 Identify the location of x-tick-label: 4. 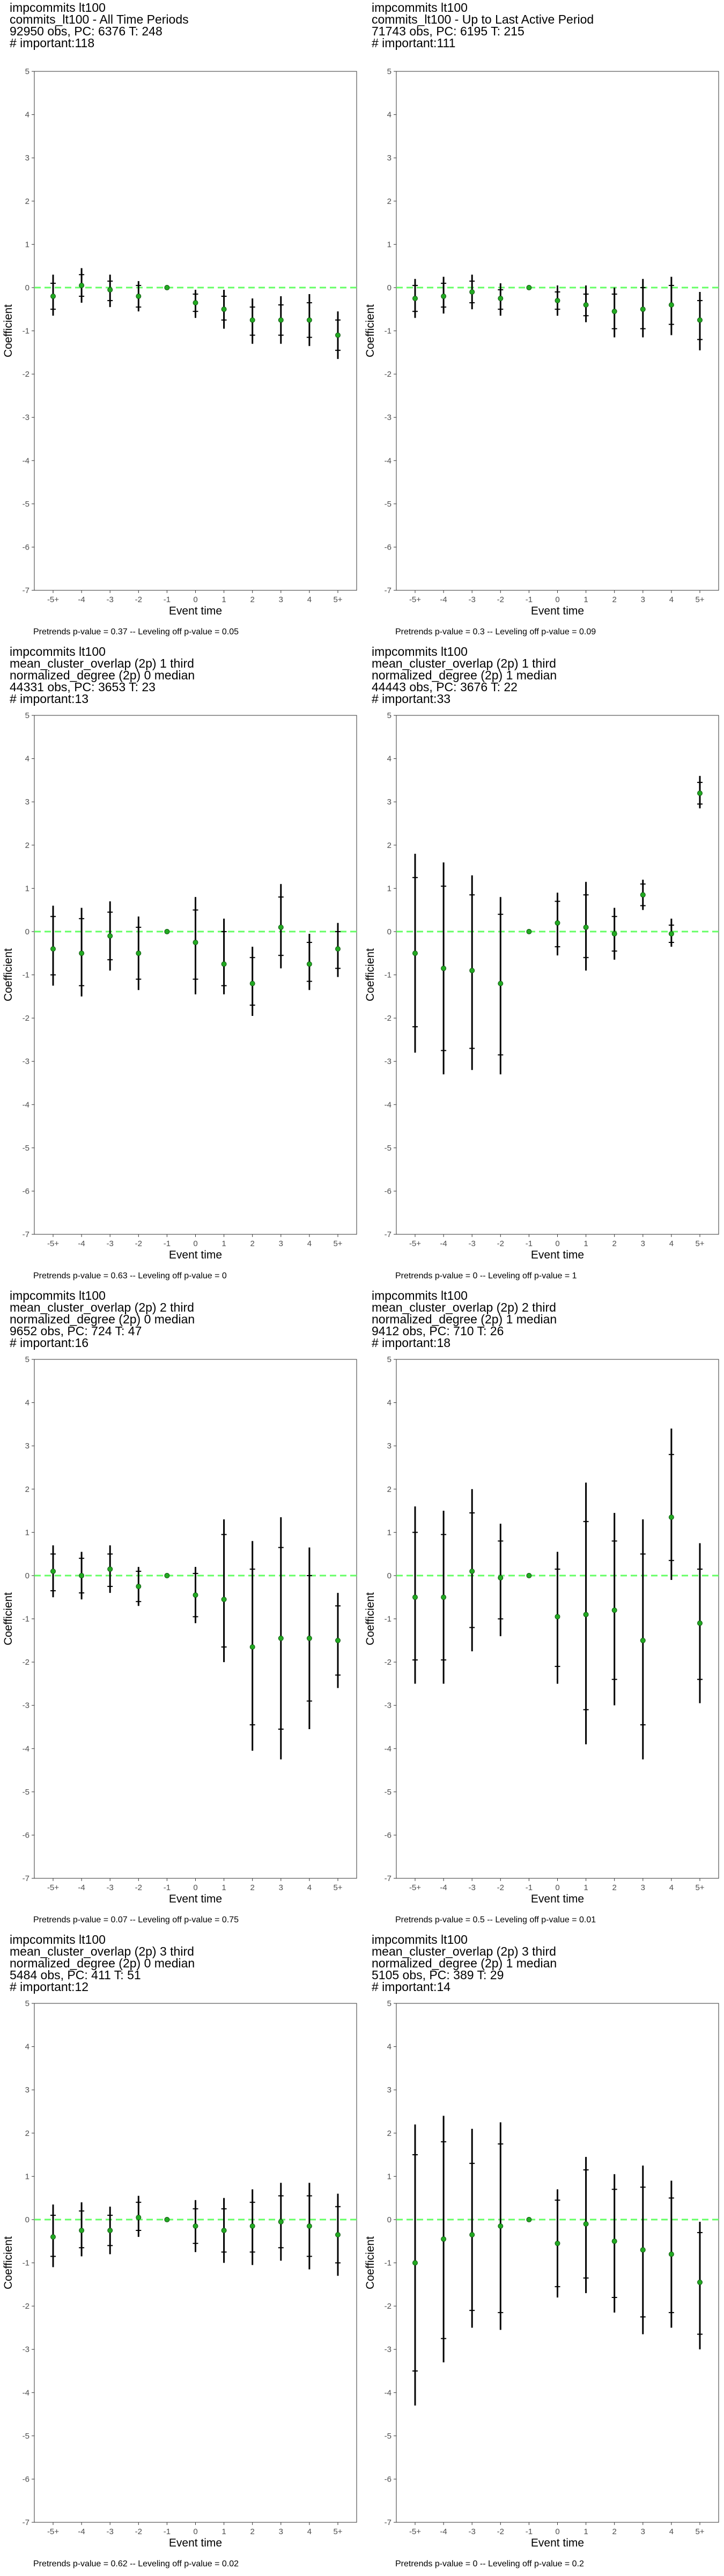
(309, 2531).